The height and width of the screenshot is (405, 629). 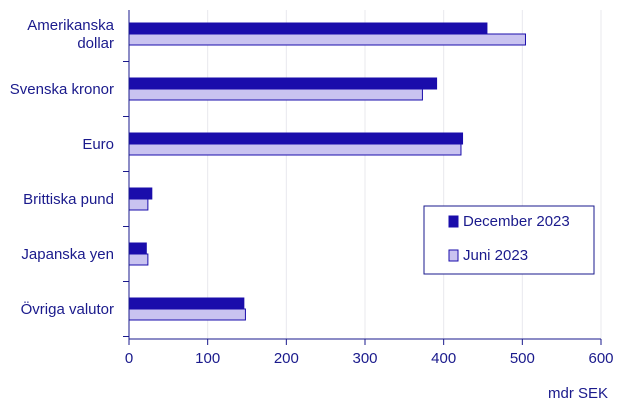 What do you see at coordinates (516, 221) in the screenshot?
I see `legend-label: December 2023` at bounding box center [516, 221].